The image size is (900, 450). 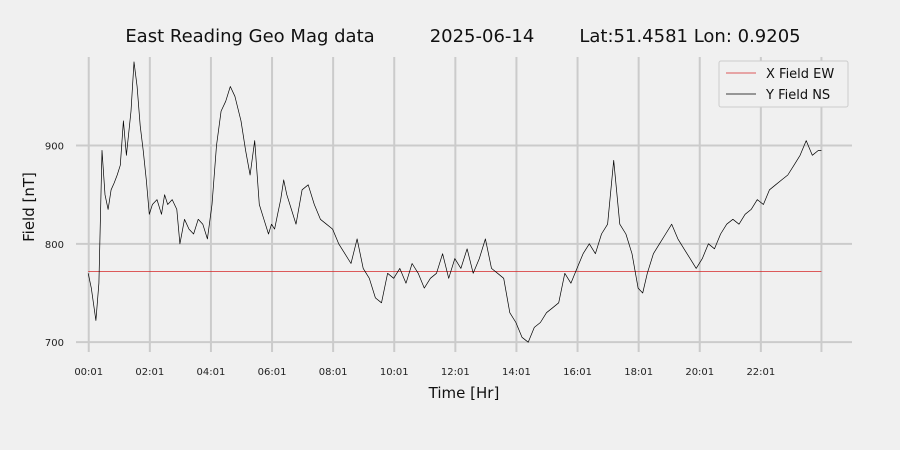 What do you see at coordinates (88, 372) in the screenshot?
I see `x-tick-label: 00:01` at bounding box center [88, 372].